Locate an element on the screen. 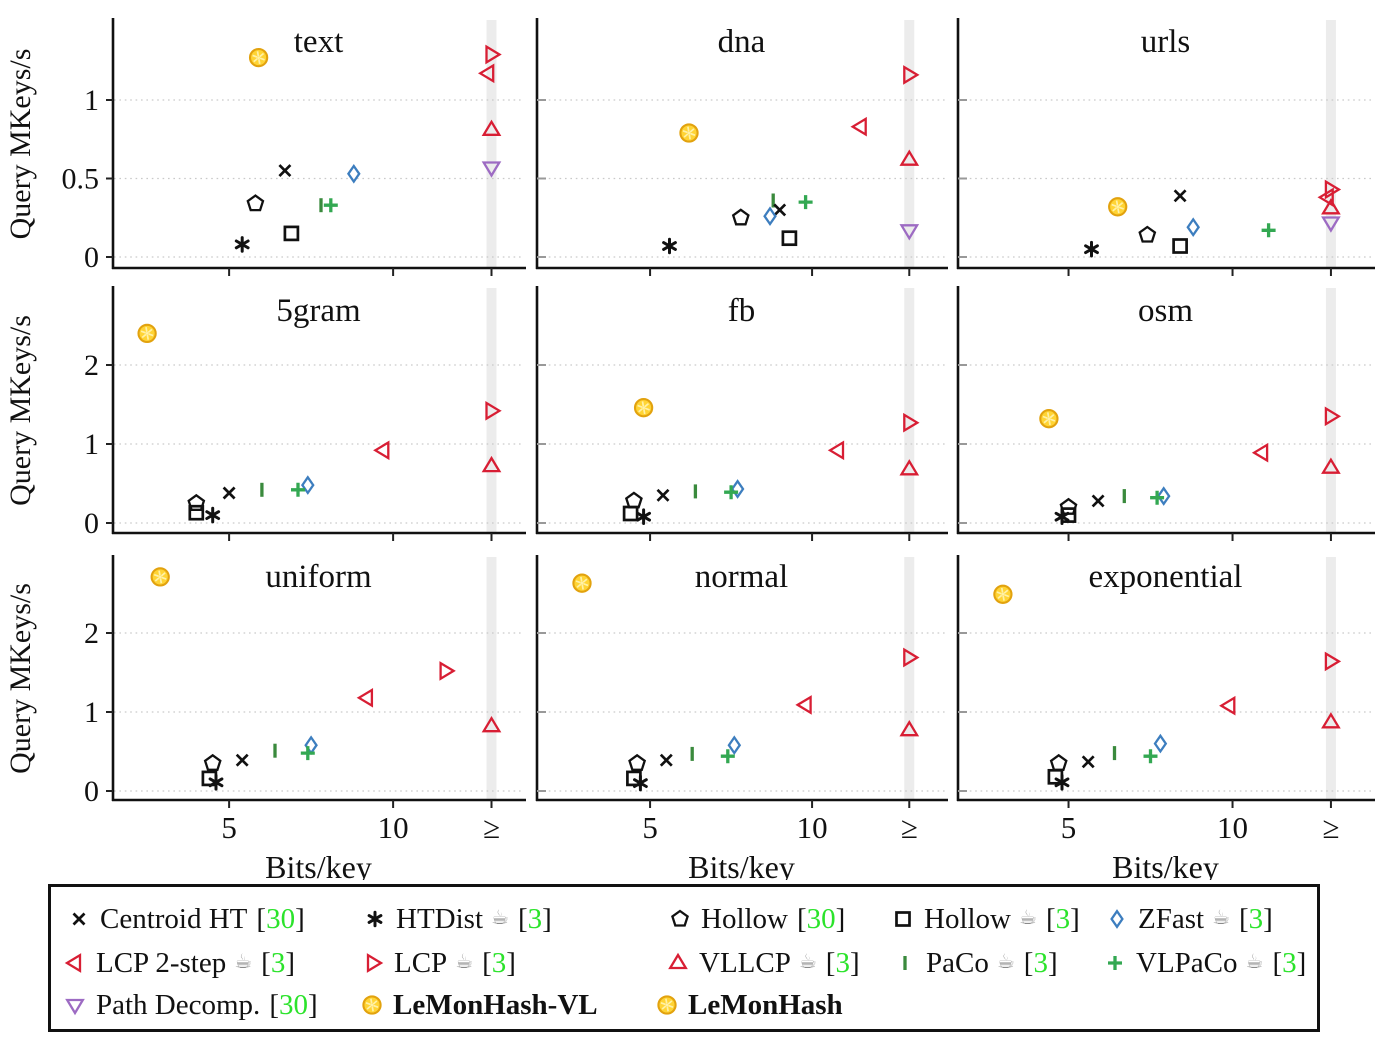 The width and height of the screenshot is (1379, 1048). lemon-icon is located at coordinates (372, 1005).